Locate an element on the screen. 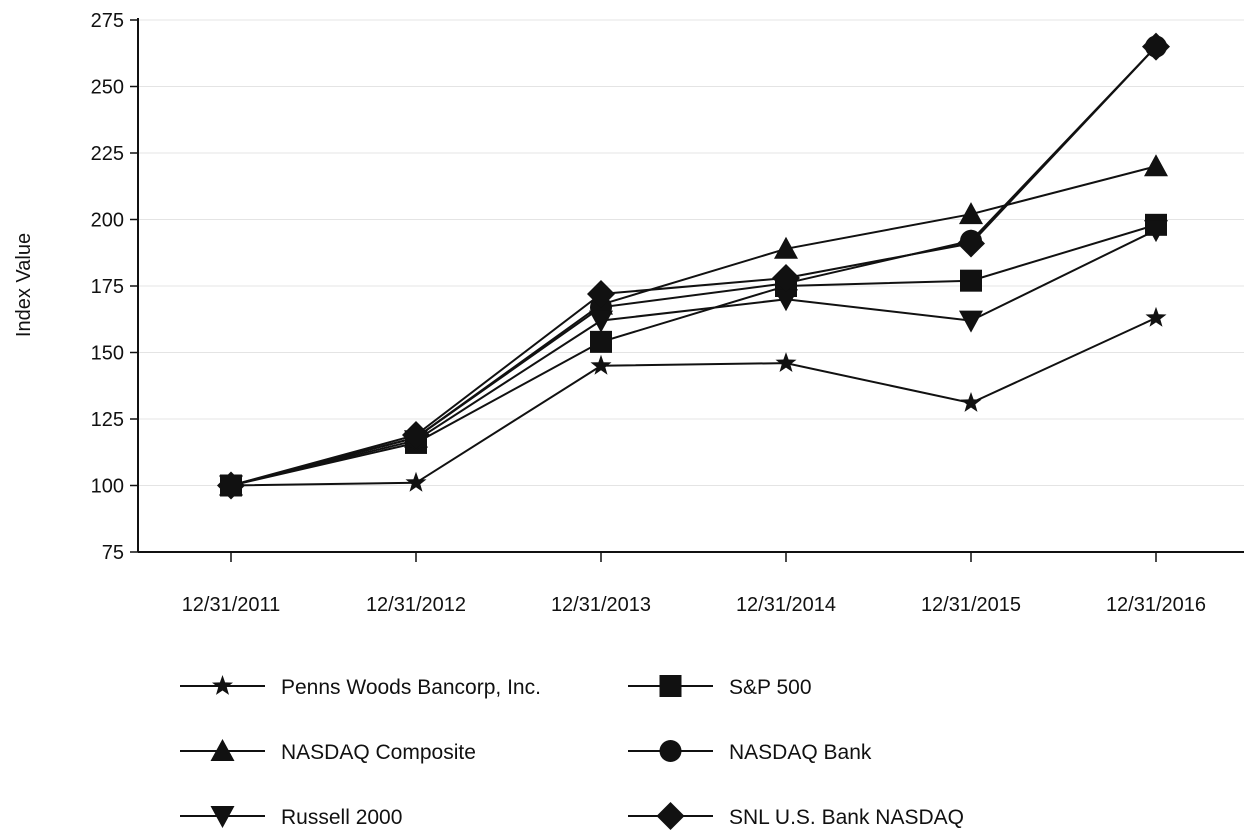 Image resolution: width=1244 pixels, height=833 pixels. x-tick-label: 12/31/2014 is located at coordinates (786, 605).